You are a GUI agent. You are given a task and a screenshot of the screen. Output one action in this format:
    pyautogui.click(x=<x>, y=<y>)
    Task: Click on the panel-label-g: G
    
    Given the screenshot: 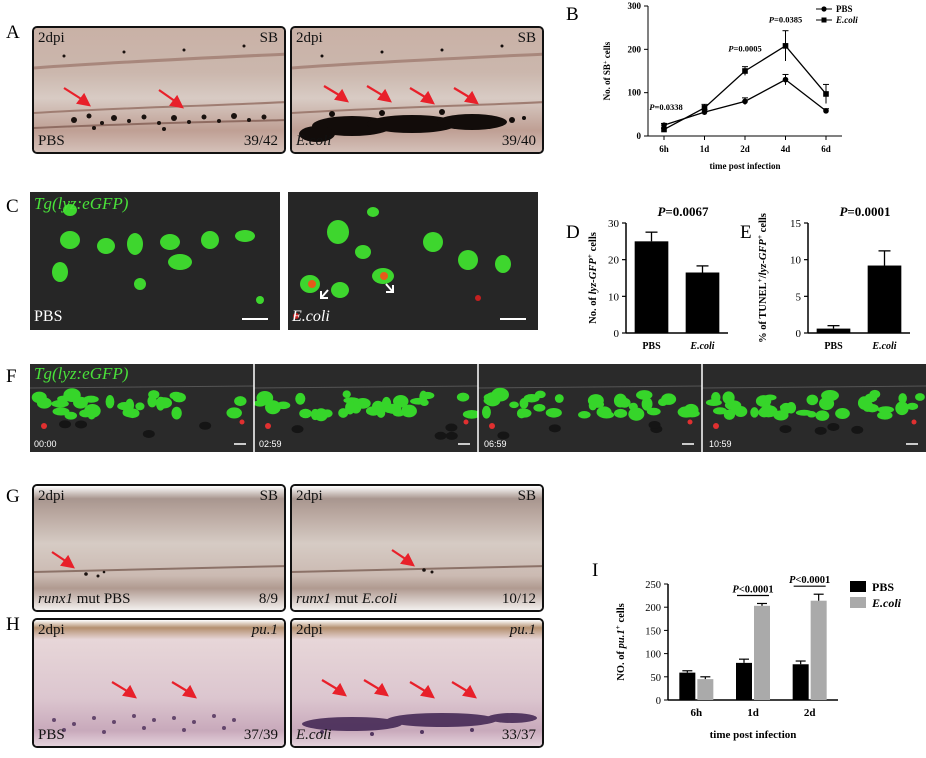 What is the action you would take?
    pyautogui.click(x=13, y=496)
    